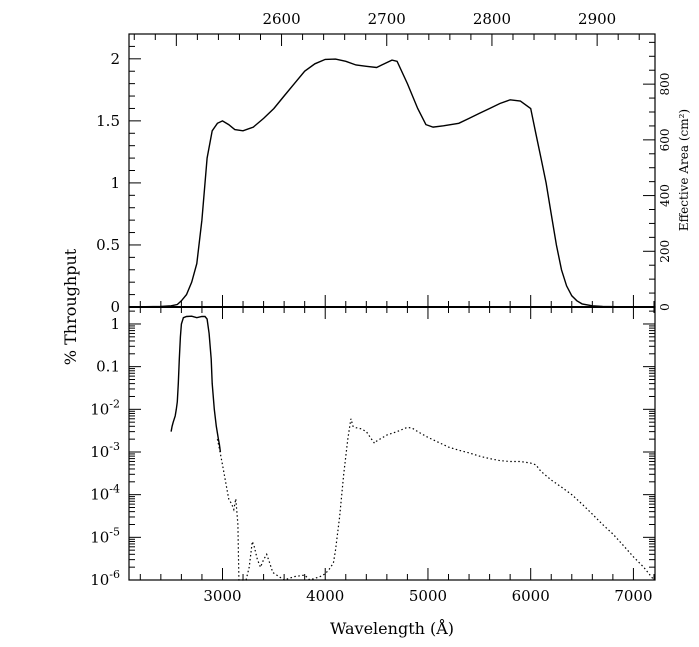  What do you see at coordinates (115, 324) in the screenshot?
I see `log-y-tick-label: 1` at bounding box center [115, 324].